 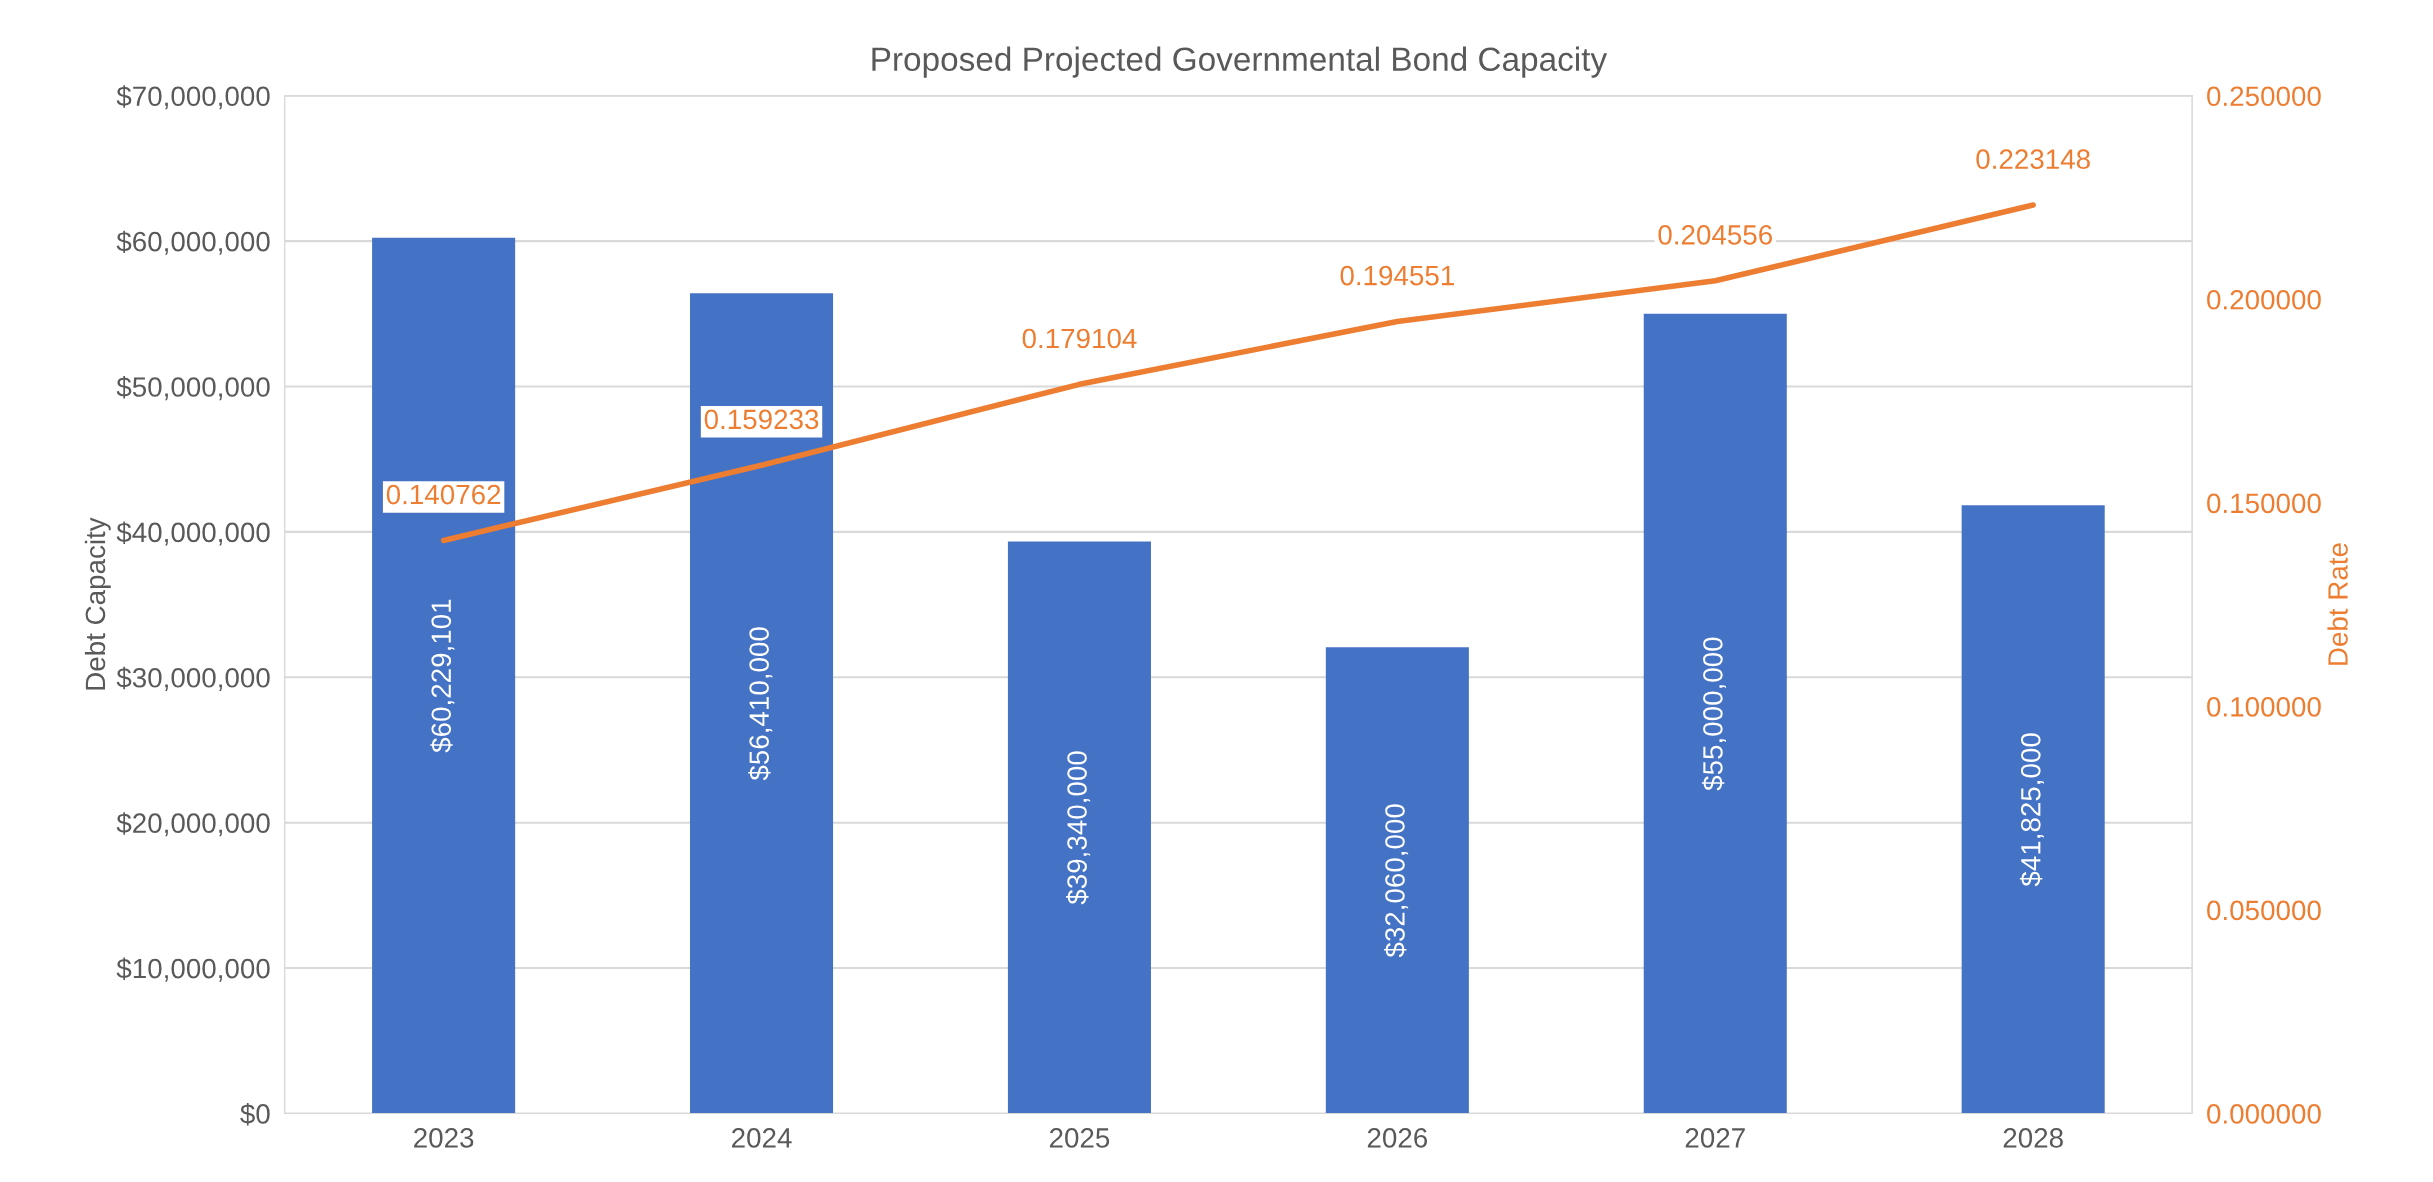 What do you see at coordinates (193, 678) in the screenshot?
I see `y-tick-label: $30,000,000` at bounding box center [193, 678].